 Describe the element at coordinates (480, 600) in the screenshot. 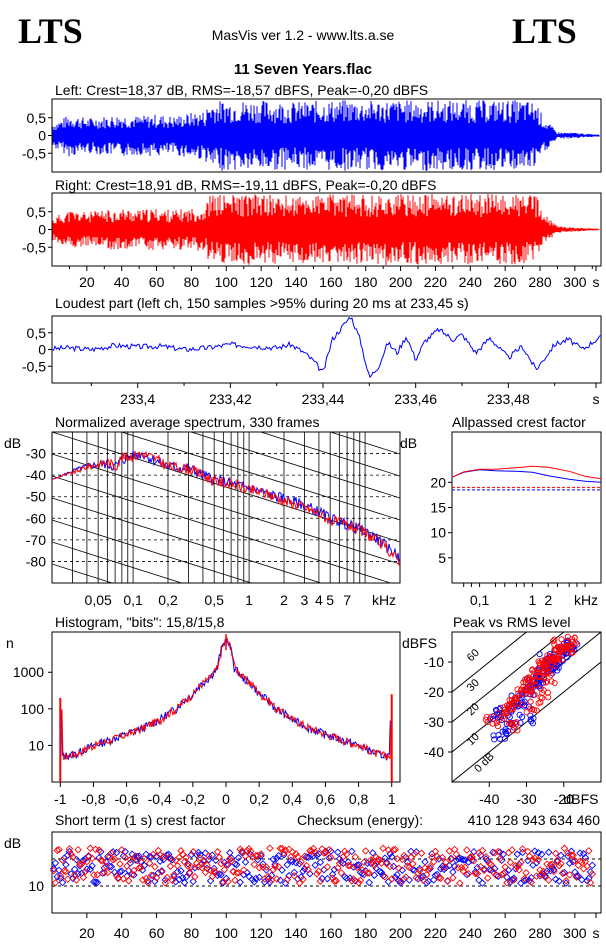

I see `allpassed-crest-xtick-label: 0,1` at that location.